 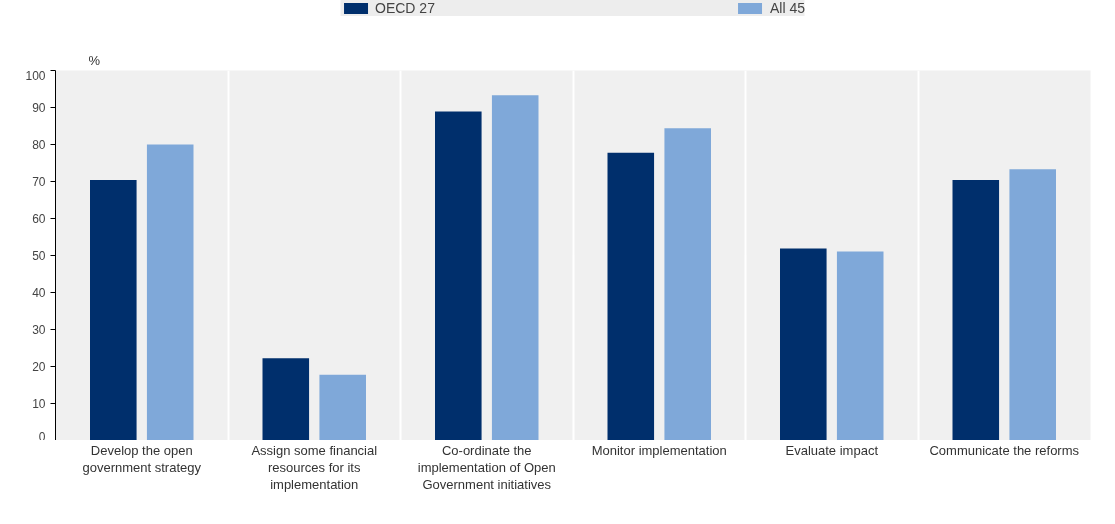 I want to click on x-tick-label: Communicate the reforms, so click(x=1004, y=450).